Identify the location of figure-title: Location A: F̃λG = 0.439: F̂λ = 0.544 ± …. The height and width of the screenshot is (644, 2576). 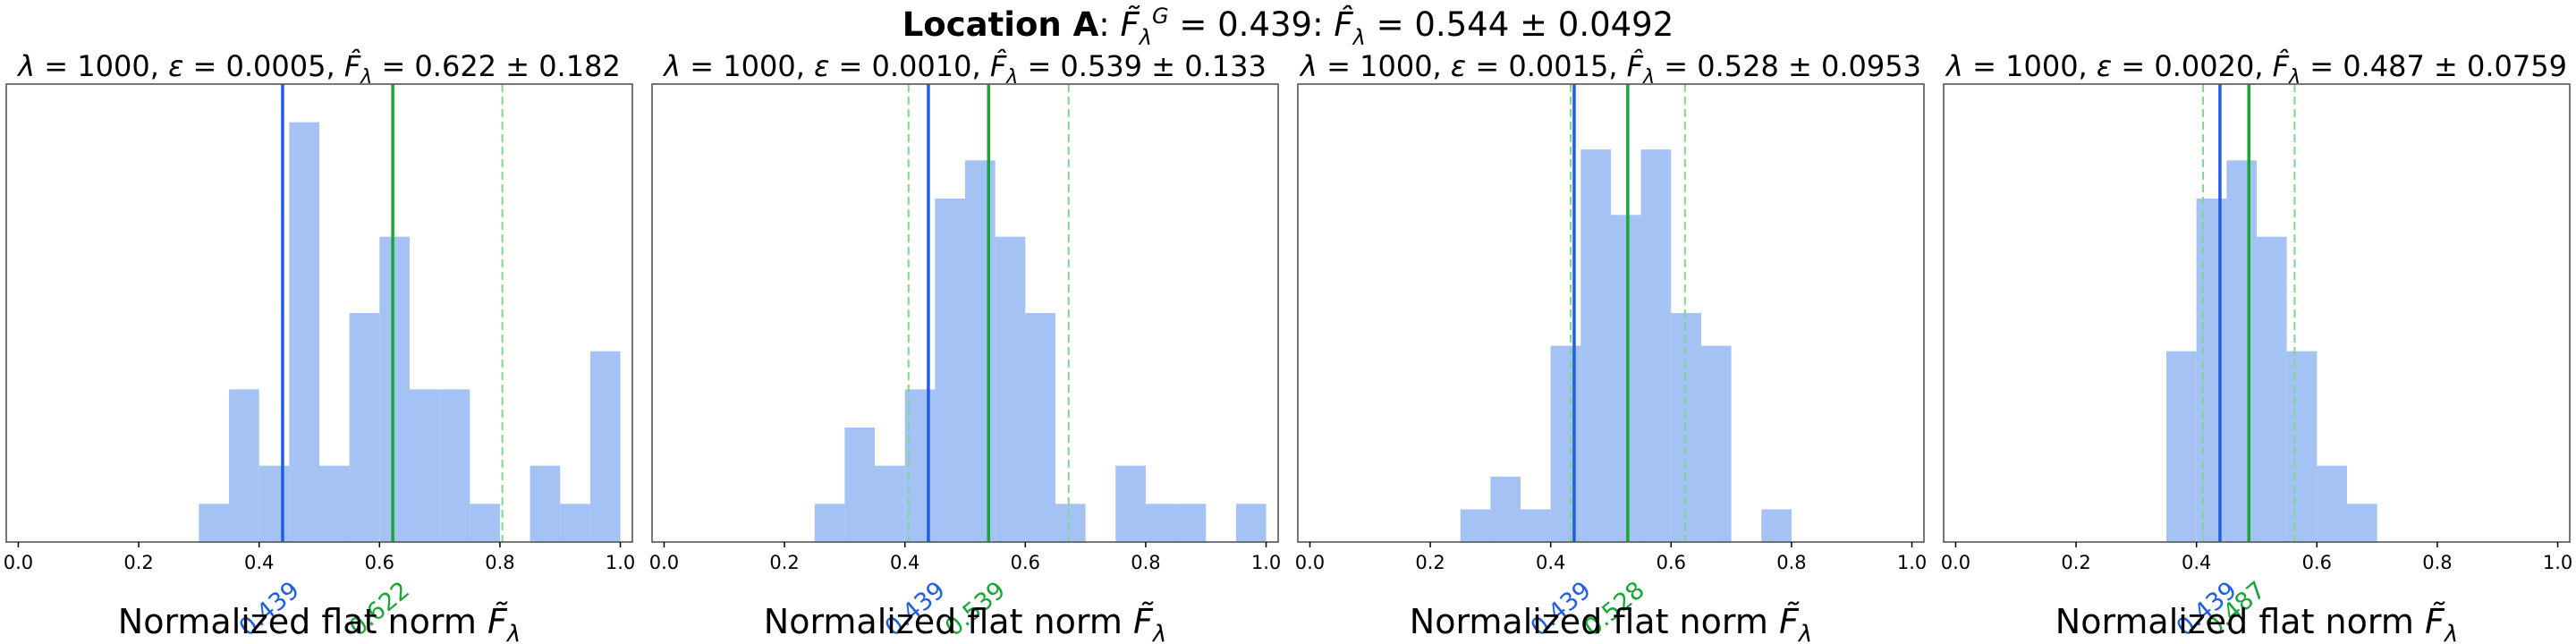
(1288, 27).